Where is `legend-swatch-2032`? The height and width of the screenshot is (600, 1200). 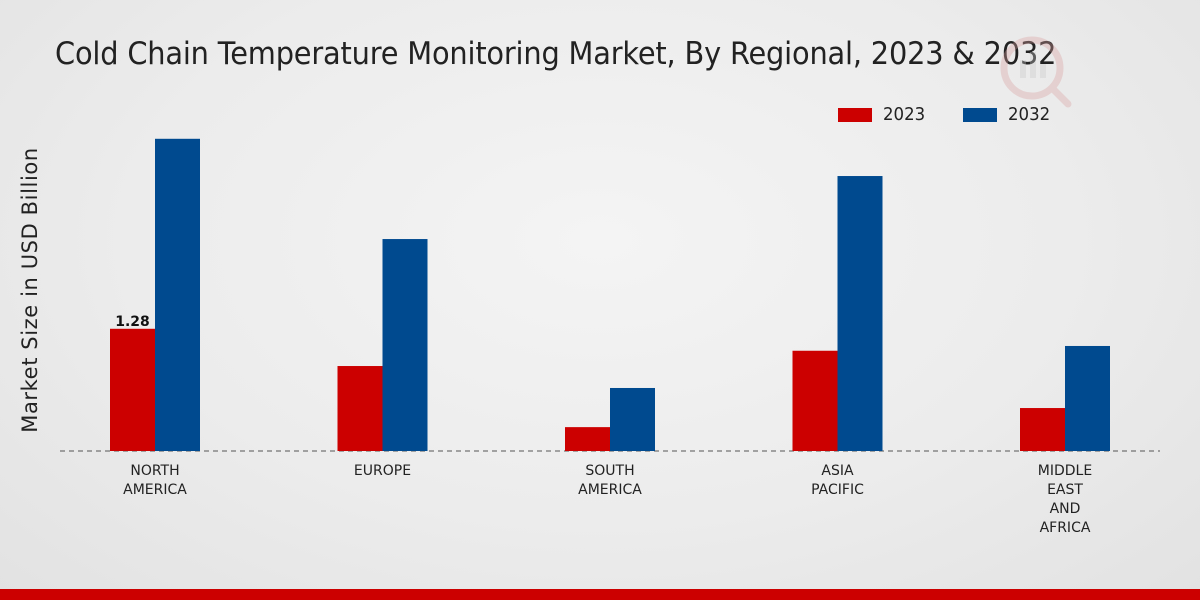
legend-swatch-2032 is located at coordinates (979, 114).